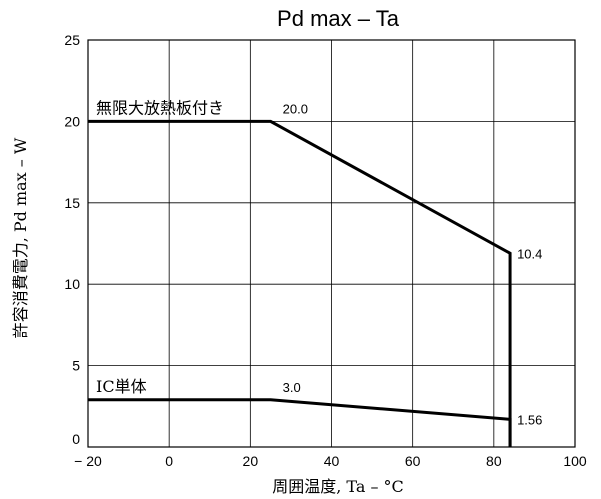 The height and width of the screenshot is (499, 601). Describe the element at coordinates (72, 40) in the screenshot. I see `y-tick-label: 25` at that location.